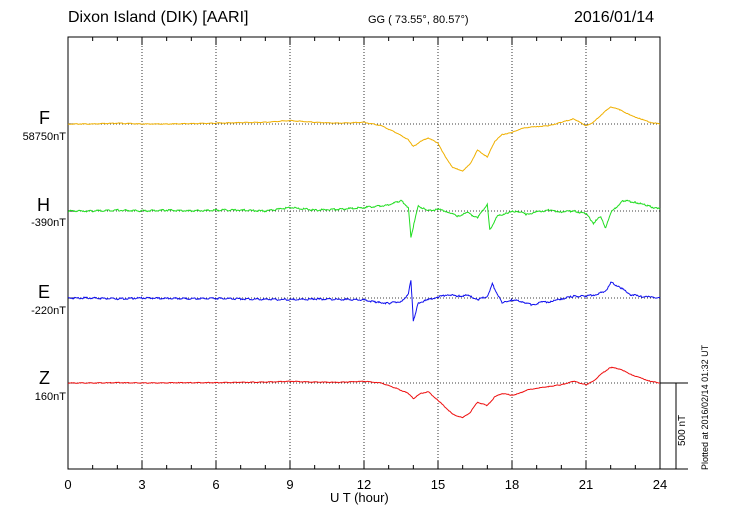 This screenshot has height=520, width=730. I want to click on station-title: Dixon Island (DIK) [AARI], so click(158, 17).